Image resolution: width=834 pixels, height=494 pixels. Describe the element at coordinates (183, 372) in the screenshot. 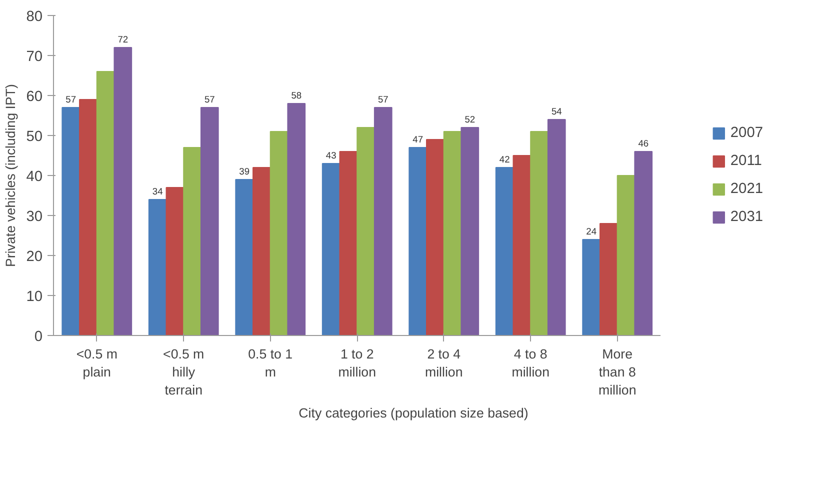

I see `x-tick-label: <0.5 m hilly terrain` at that location.